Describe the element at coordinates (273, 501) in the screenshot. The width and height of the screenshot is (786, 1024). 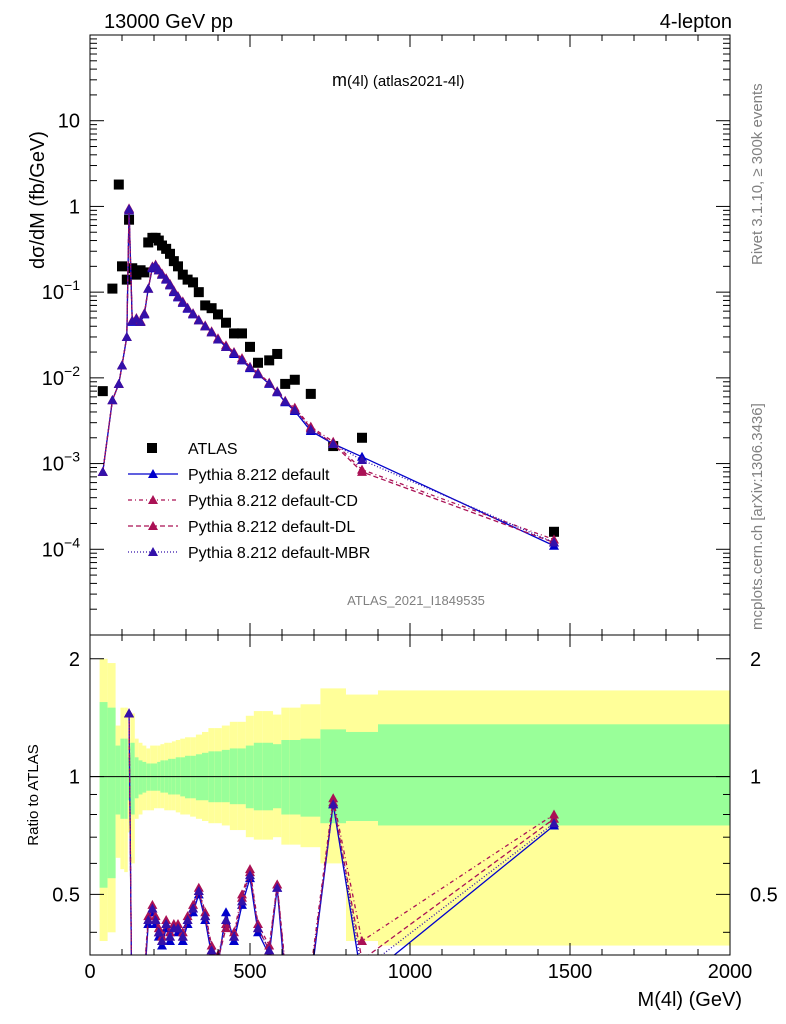
I see `legend-label: Pythia 8.212 default-CD` at that location.